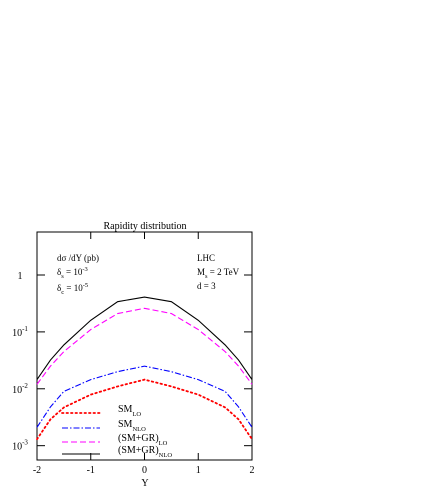  Describe the element at coordinates (62, 292) in the screenshot. I see `annotation-subscript: c` at that location.